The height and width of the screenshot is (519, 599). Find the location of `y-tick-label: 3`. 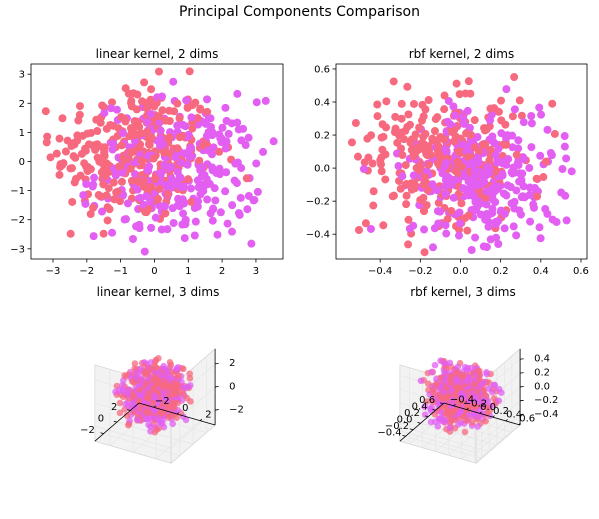

y-tick-label: 3 is located at coordinates (22, 75).